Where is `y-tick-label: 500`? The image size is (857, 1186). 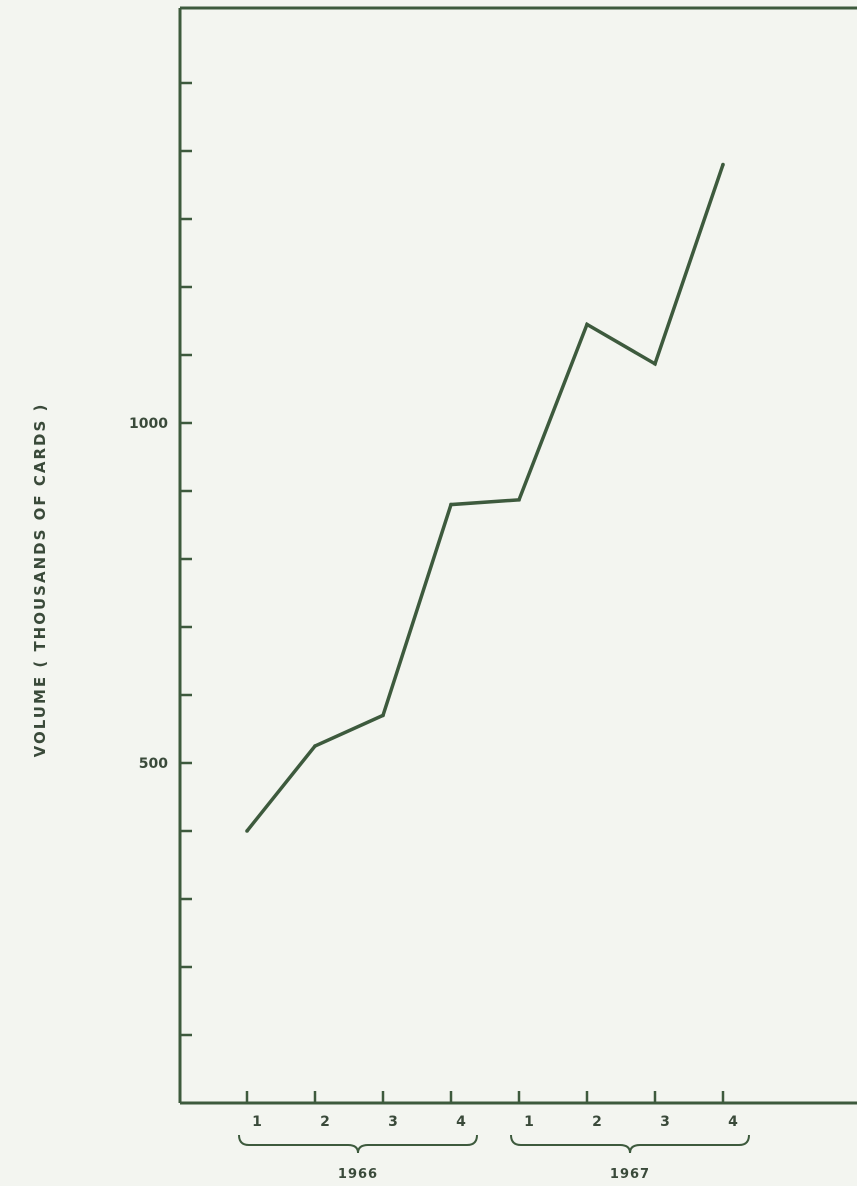
y-tick-label: 500 is located at coordinates (153, 764).